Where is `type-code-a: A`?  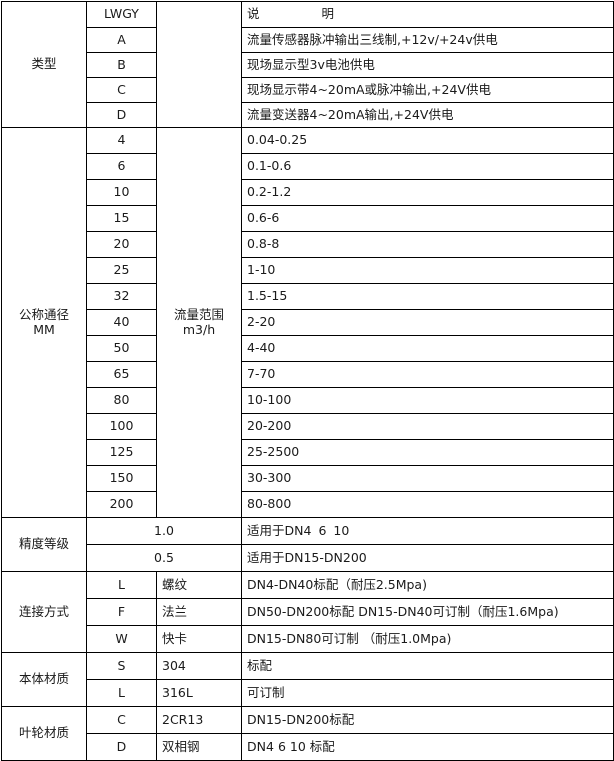
type-code-a: A is located at coordinates (121, 40).